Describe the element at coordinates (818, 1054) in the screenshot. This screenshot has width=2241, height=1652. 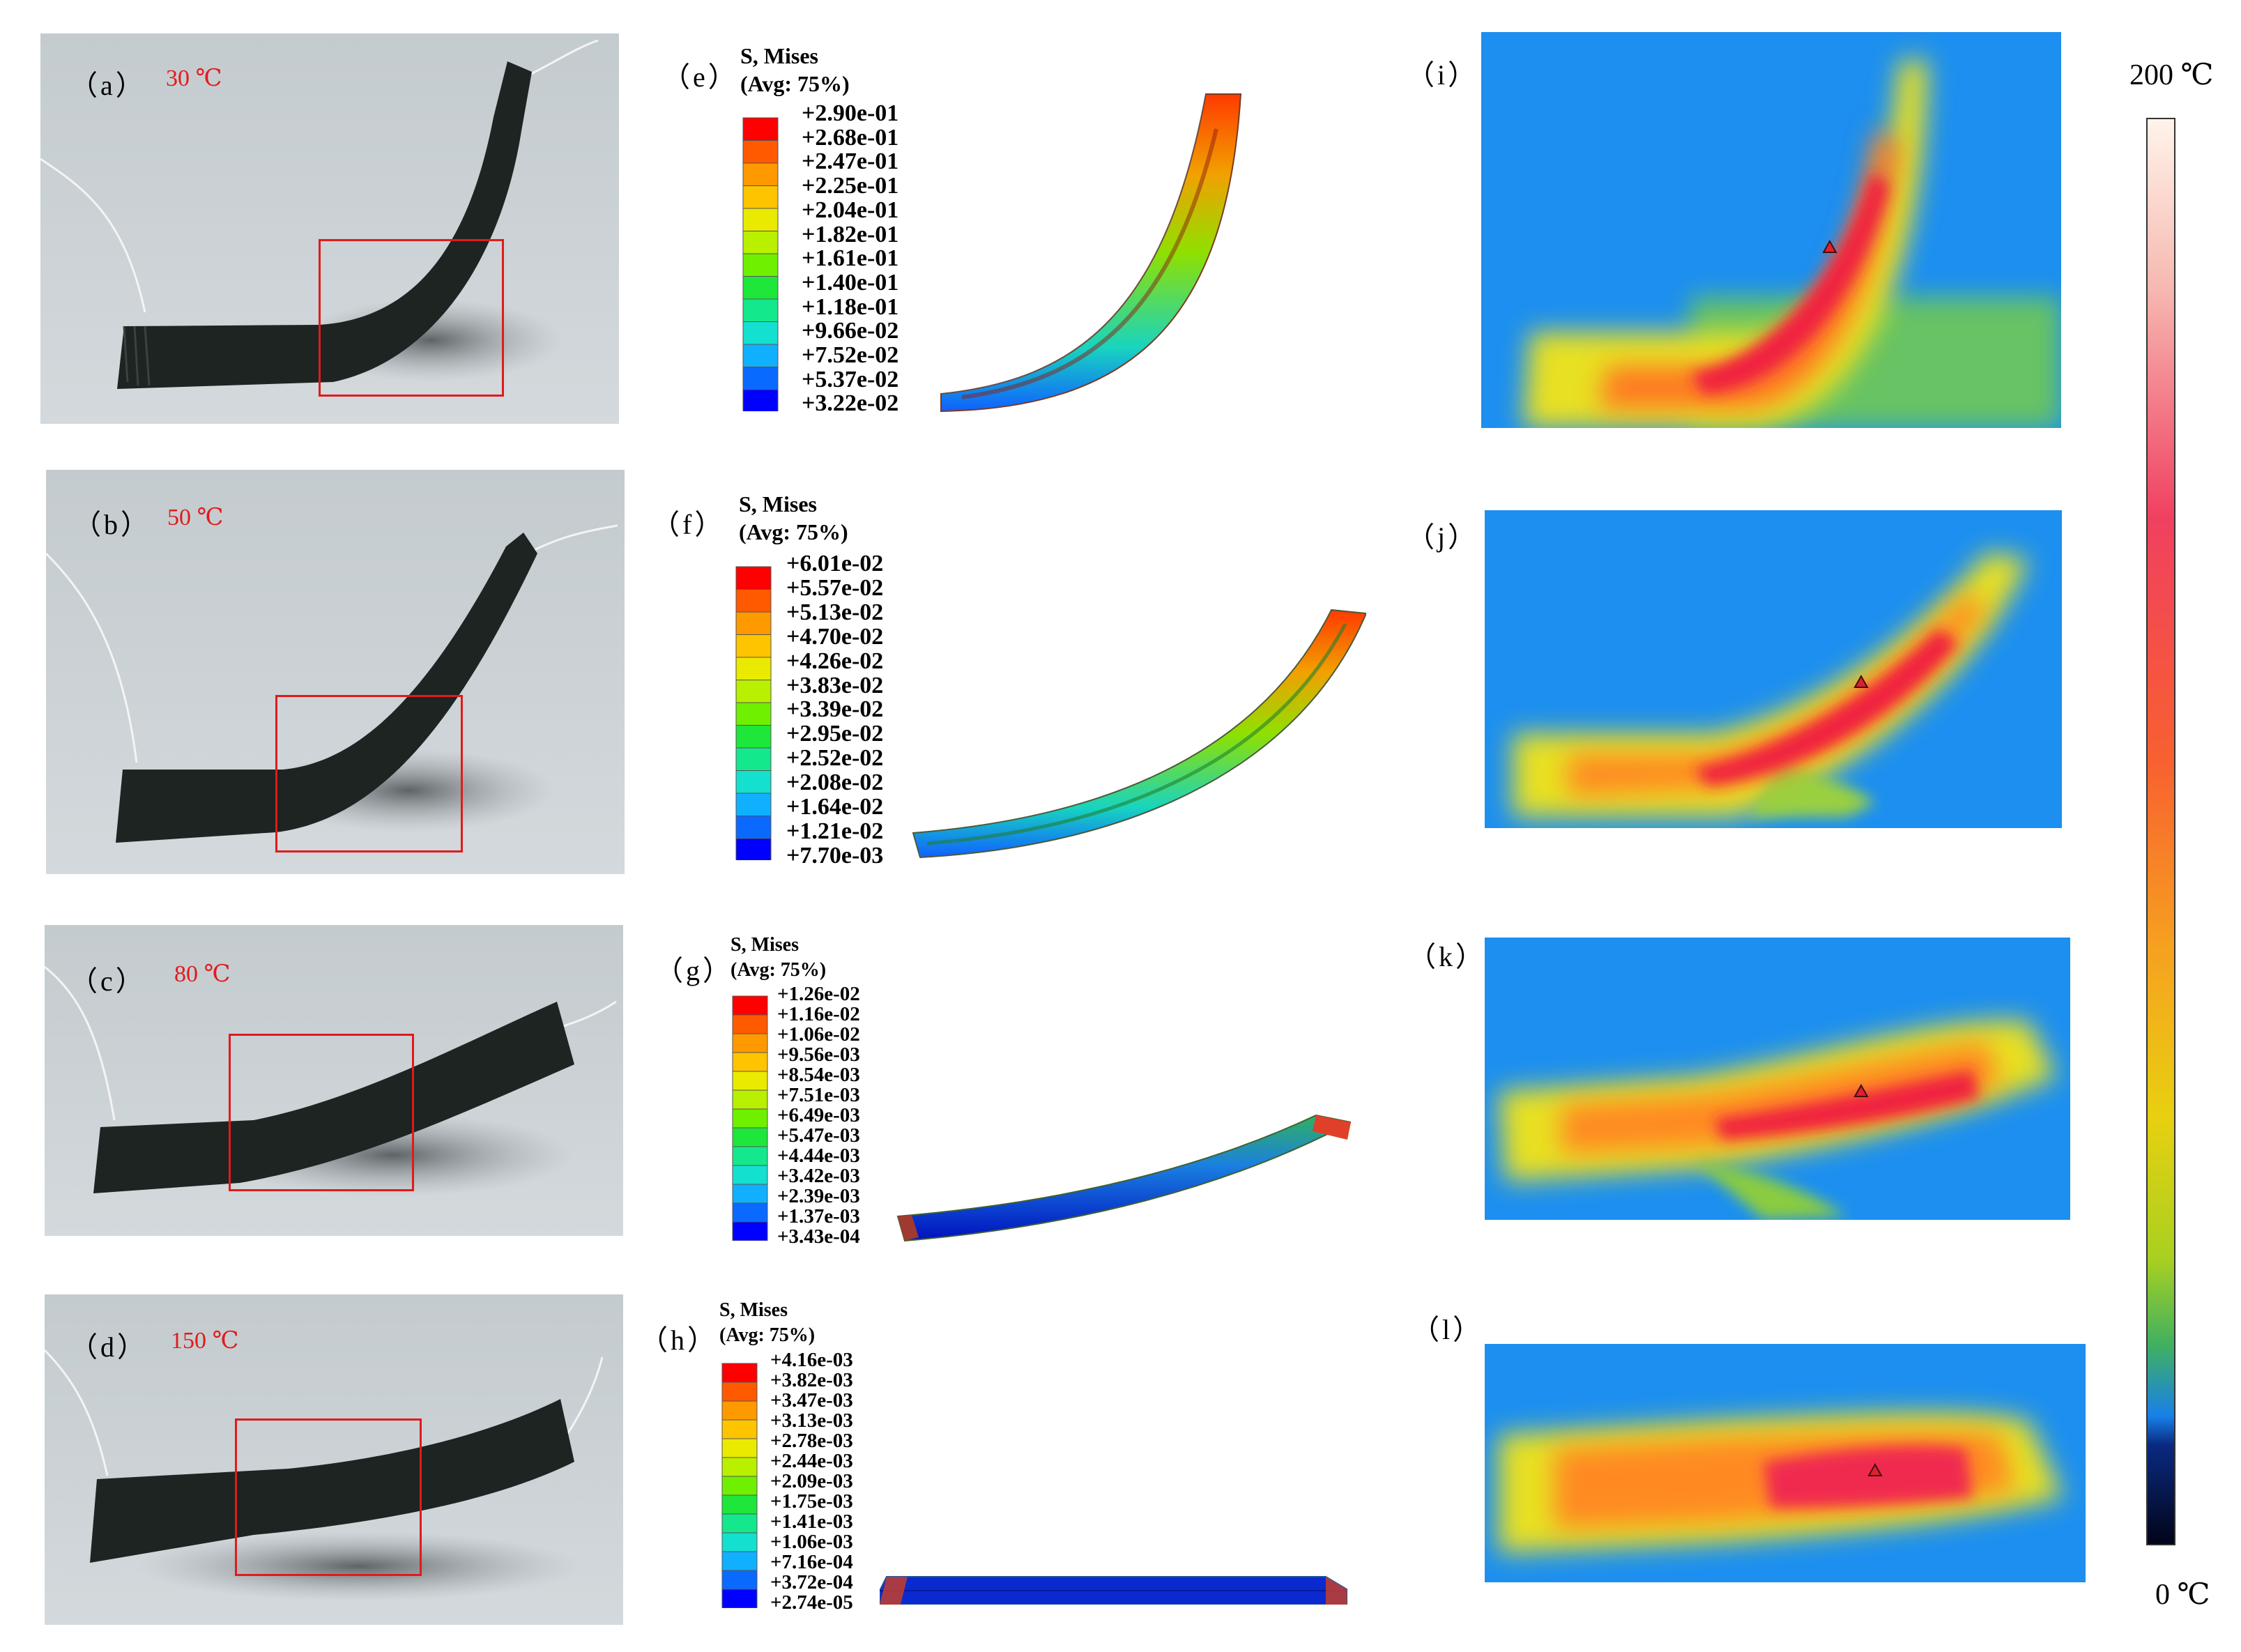
I see `legend-value: +9.56e-03` at that location.